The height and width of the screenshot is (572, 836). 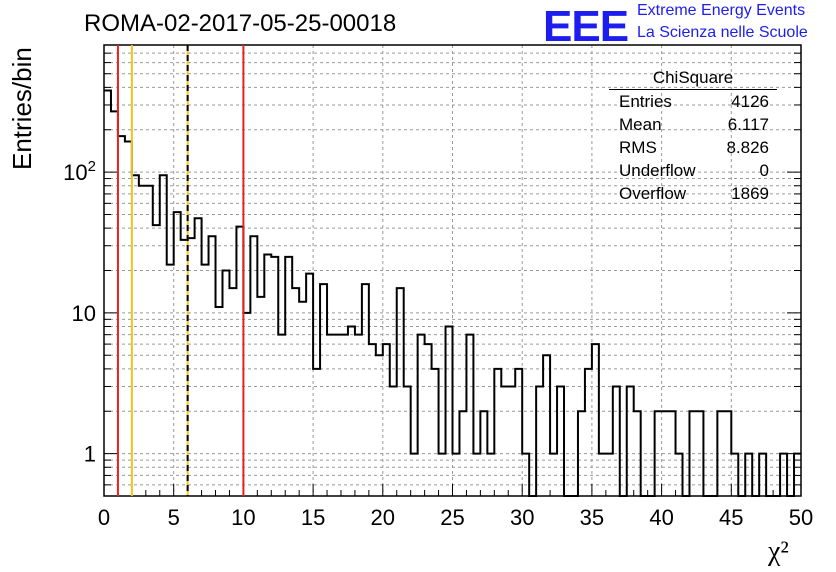 What do you see at coordinates (750, 101) in the screenshot?
I see `stats-value: 4126` at bounding box center [750, 101].